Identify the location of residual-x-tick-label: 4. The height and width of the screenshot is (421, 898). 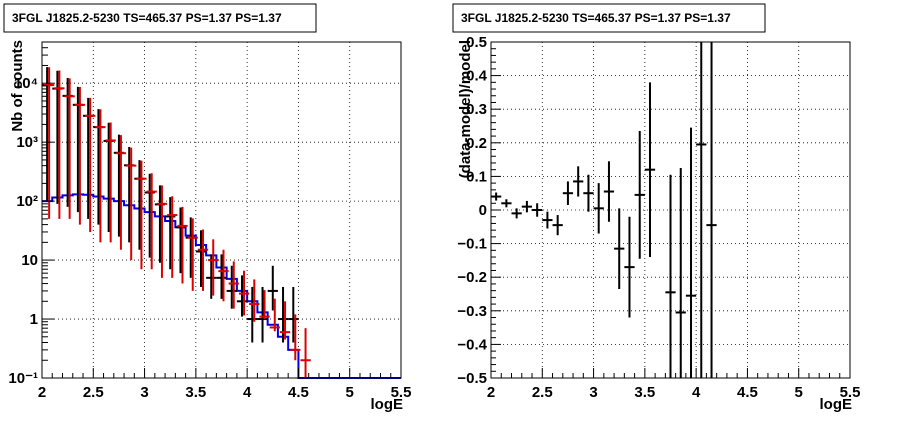
(696, 392).